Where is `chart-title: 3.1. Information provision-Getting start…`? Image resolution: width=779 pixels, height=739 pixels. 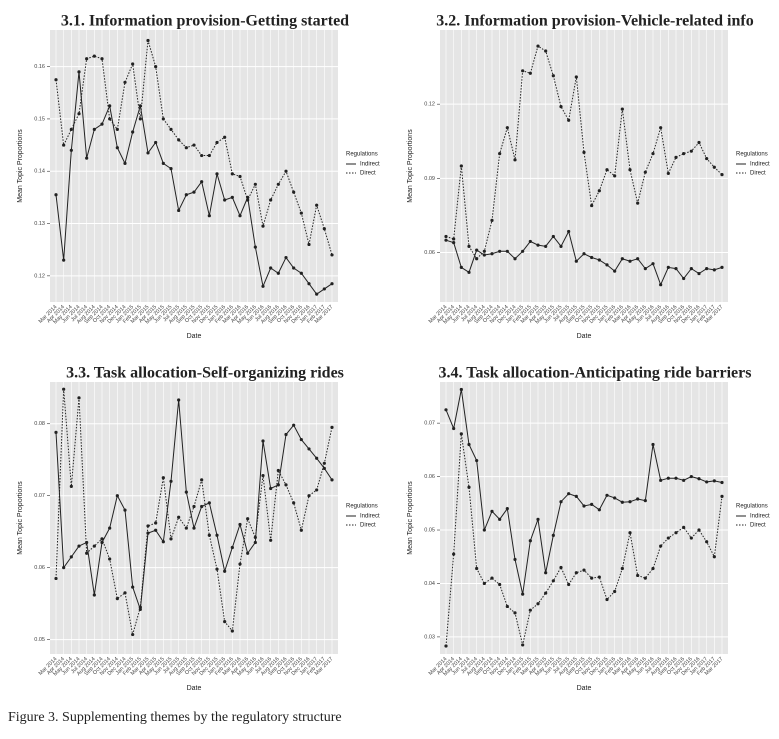 chart-title: 3.1. Information provision-Getting start… is located at coordinates (205, 21).